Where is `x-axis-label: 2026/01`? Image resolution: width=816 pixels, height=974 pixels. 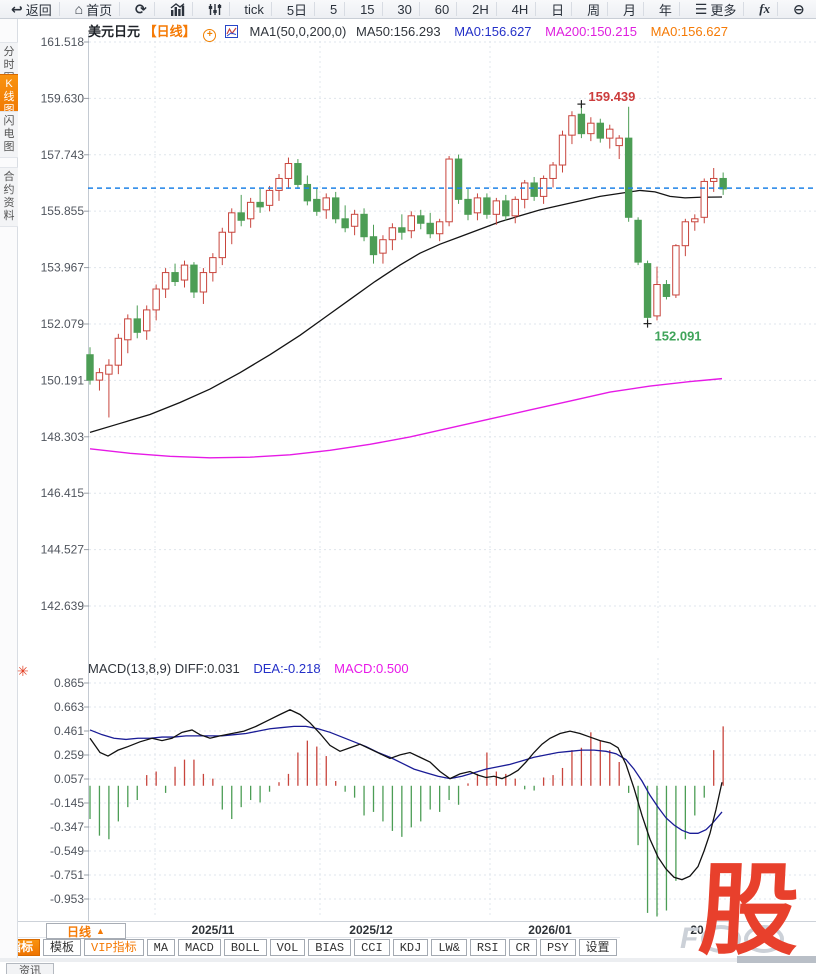
x-axis-label: 2026/01 is located at coordinates (550, 930).